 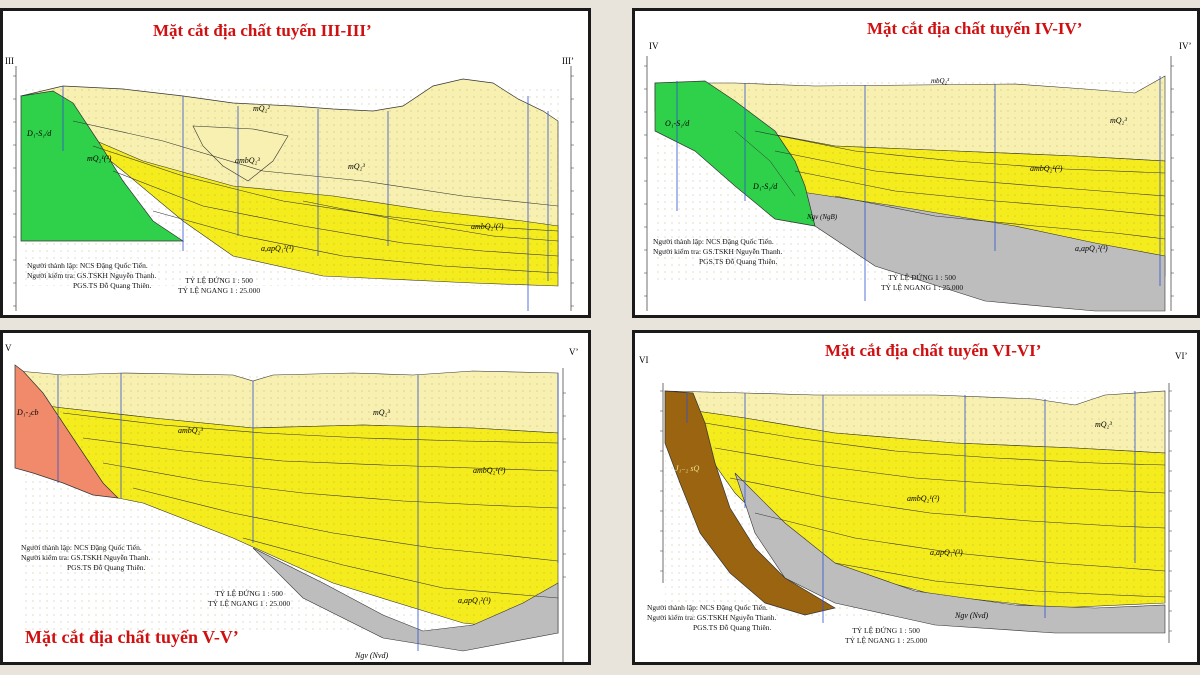 What do you see at coordinates (975, 28) in the screenshot?
I see `section-iv-title: Mặt cắt địa chất tuyến IV-IV’` at bounding box center [975, 28].